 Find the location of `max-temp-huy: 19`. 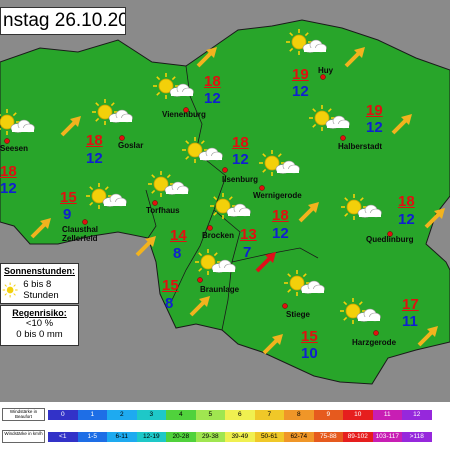

max-temp-huy: 19 is located at coordinates (300, 74).